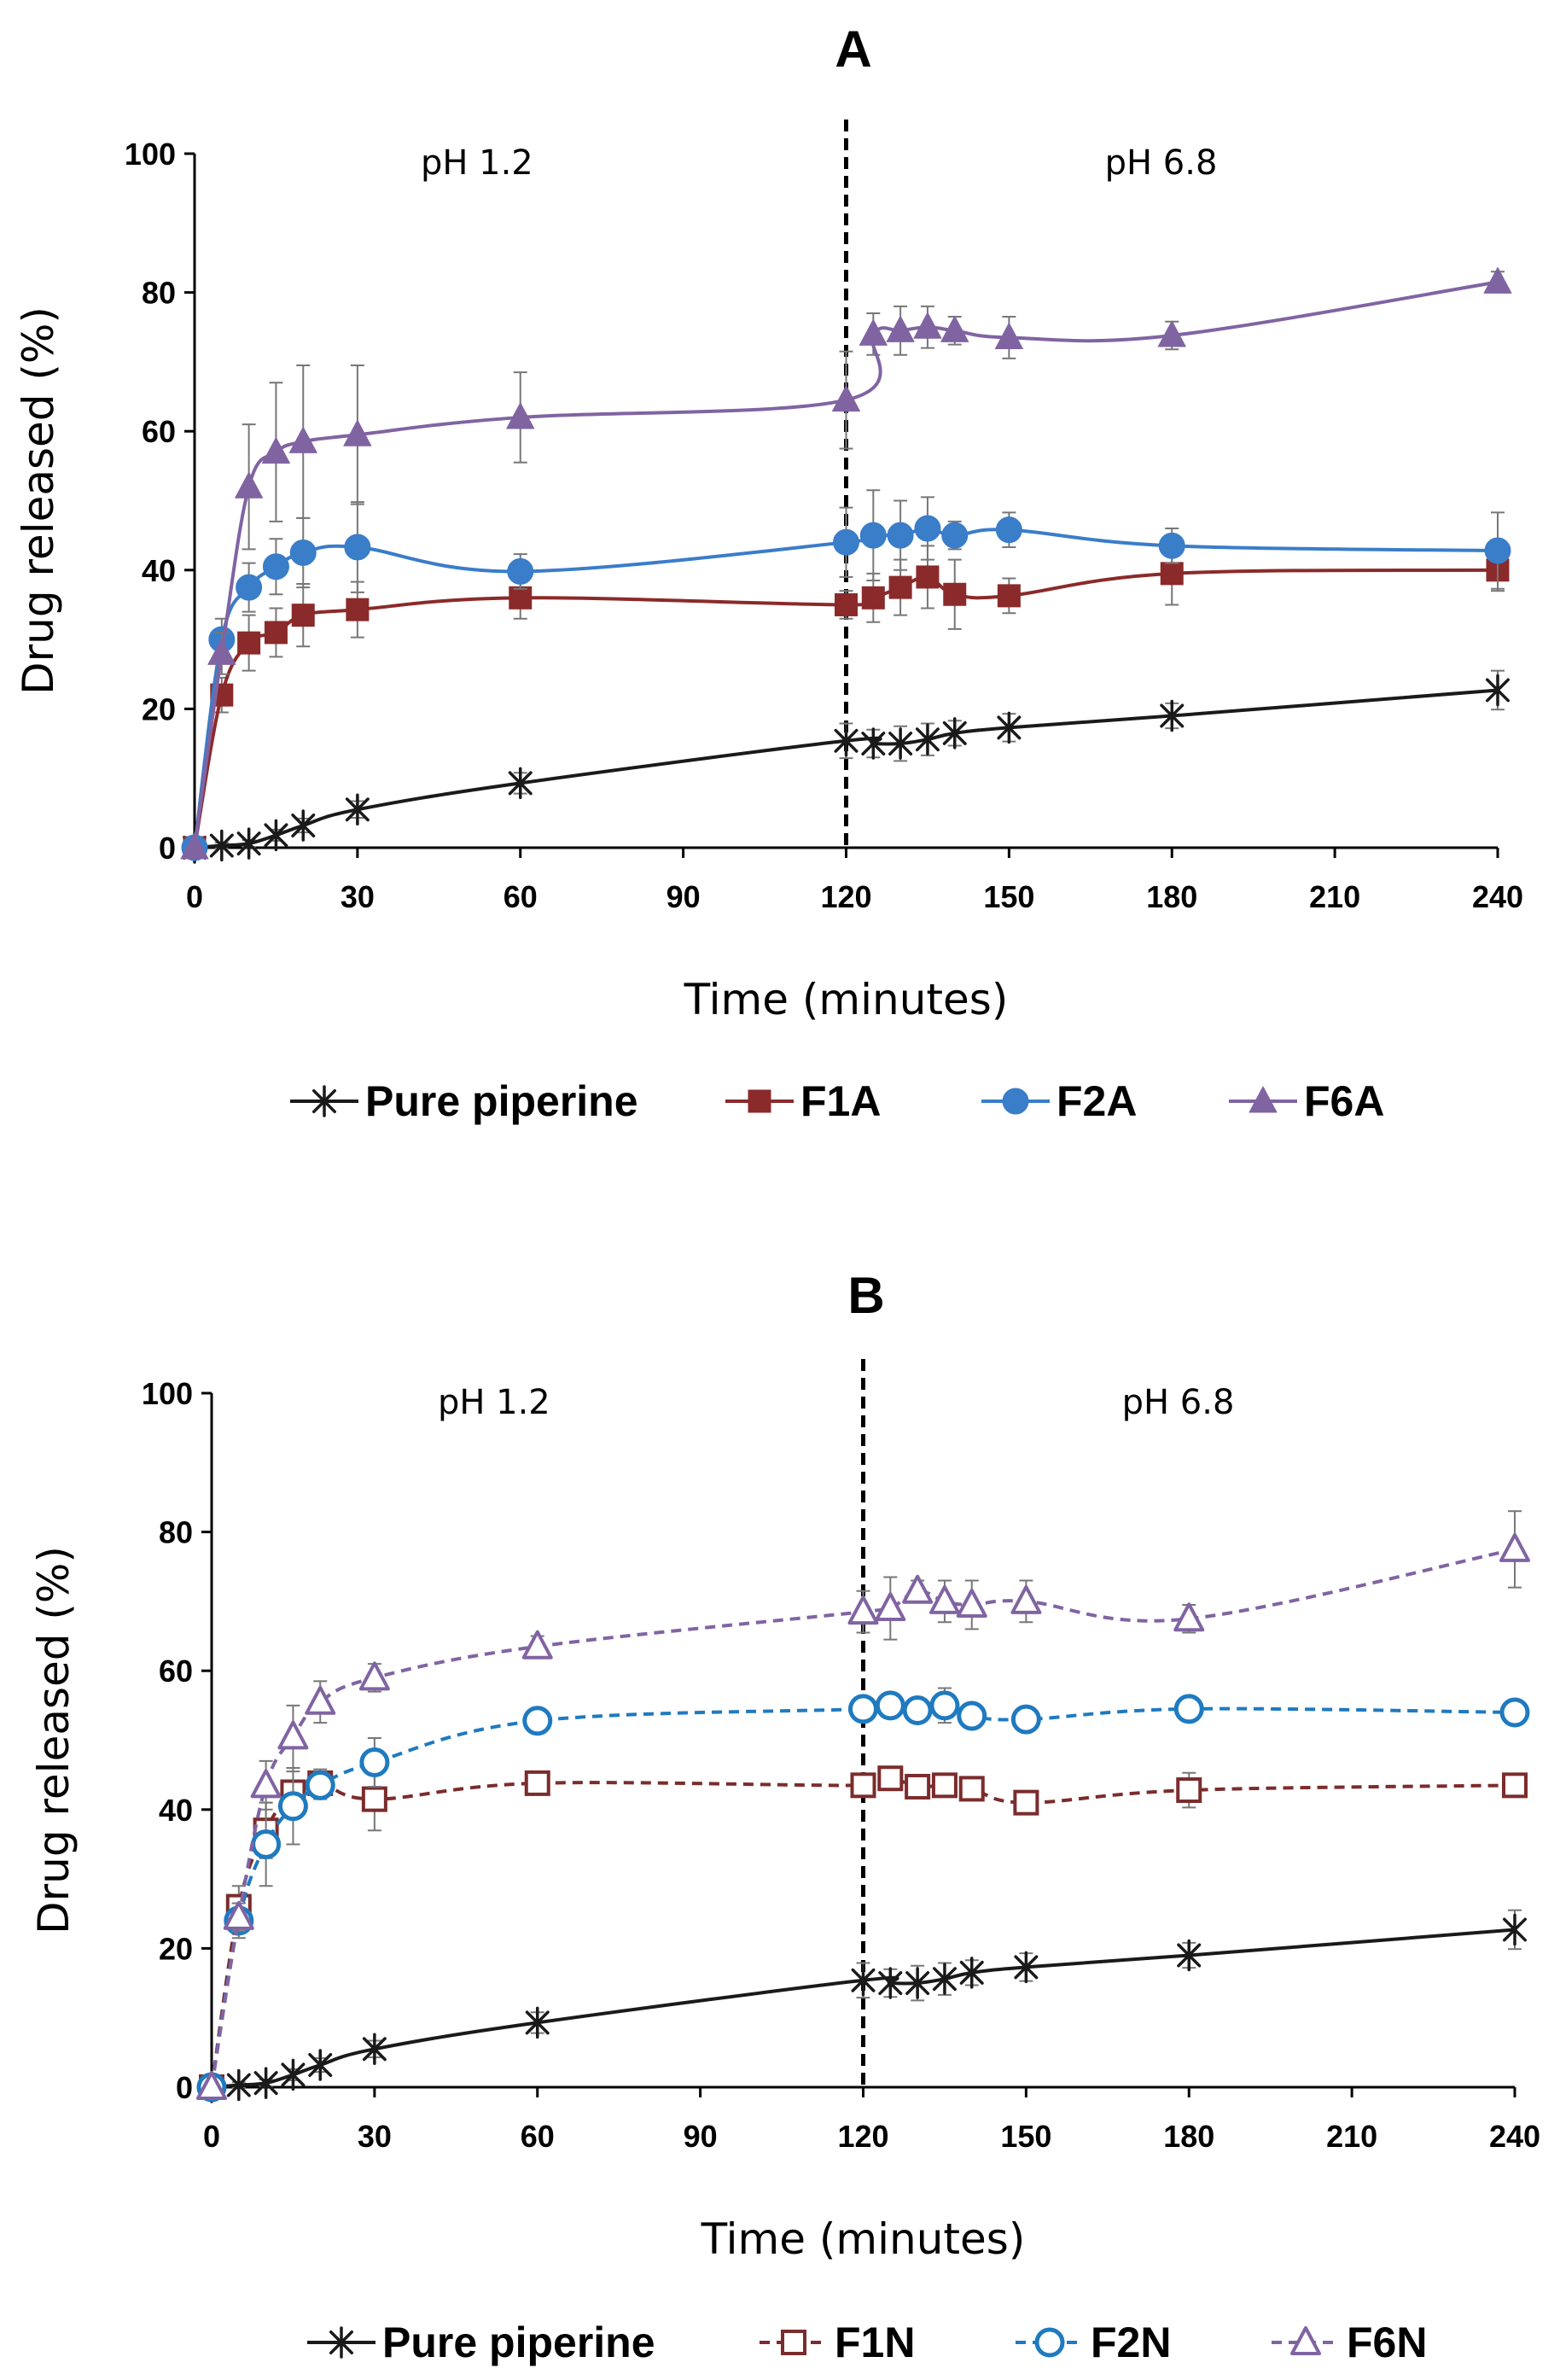 This screenshot has height=2380, width=1560. I want to click on y-tick-label: 60, so click(159, 431).